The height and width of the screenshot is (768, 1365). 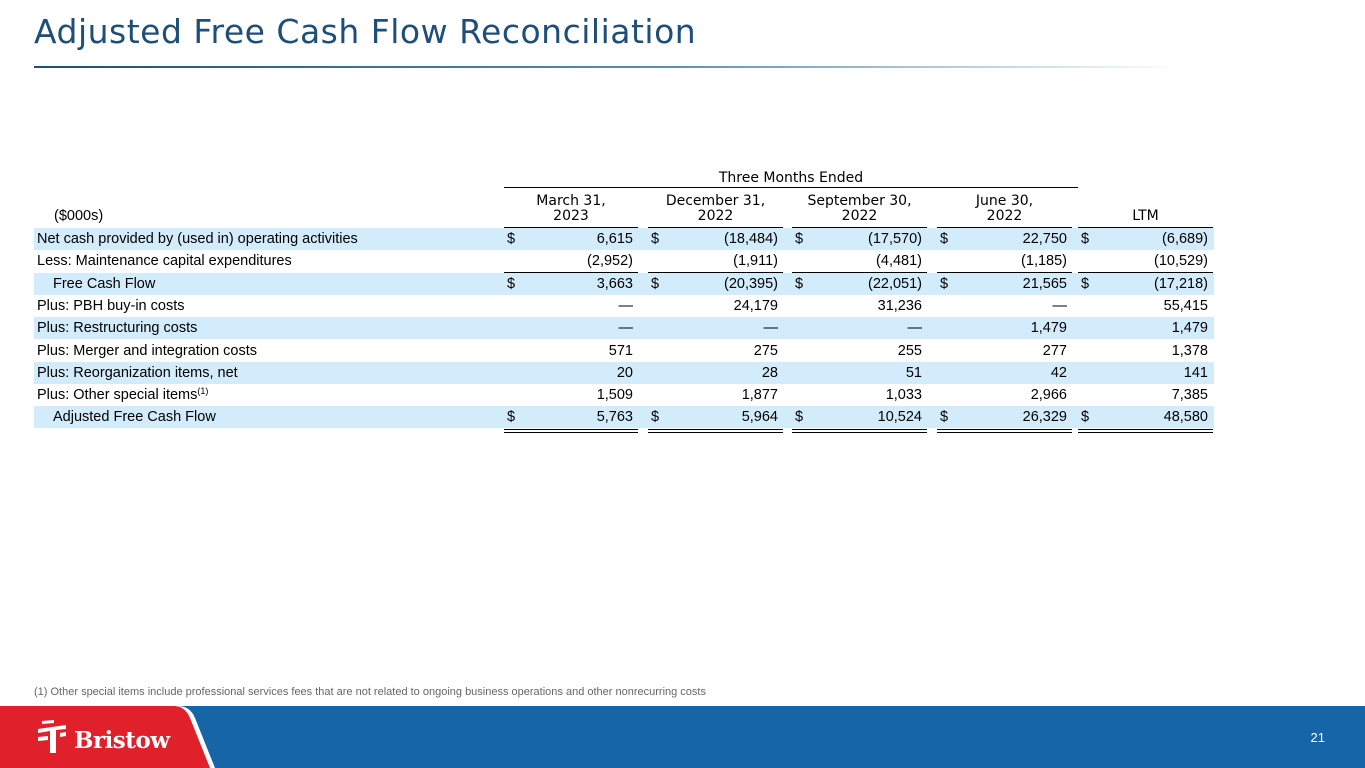 What do you see at coordinates (147, 350) in the screenshot?
I see `row-label: Plus: Merger and integration costs` at bounding box center [147, 350].